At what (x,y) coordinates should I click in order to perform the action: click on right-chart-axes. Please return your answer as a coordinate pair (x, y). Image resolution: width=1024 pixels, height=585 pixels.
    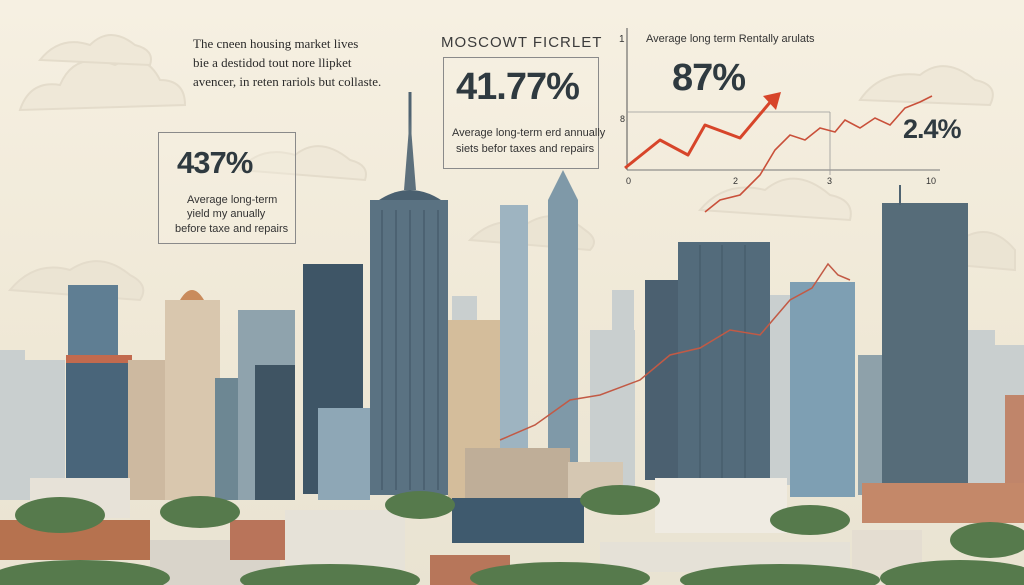
    Looking at the image, I should click on (783, 101).